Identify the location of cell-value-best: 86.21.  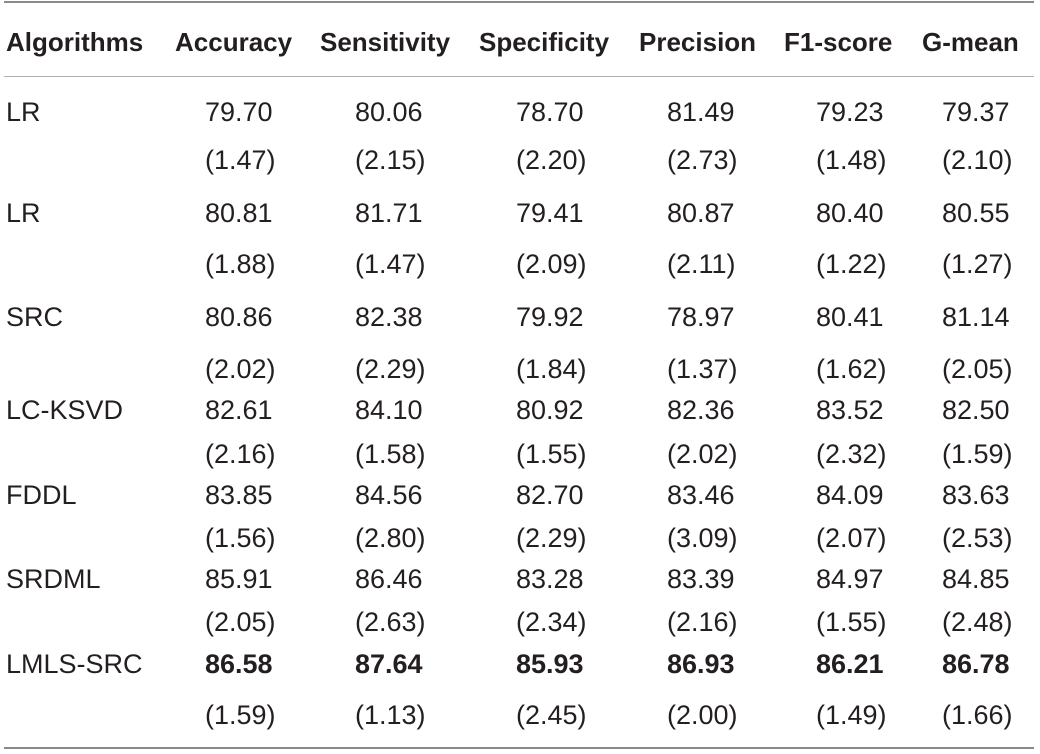
(850, 664).